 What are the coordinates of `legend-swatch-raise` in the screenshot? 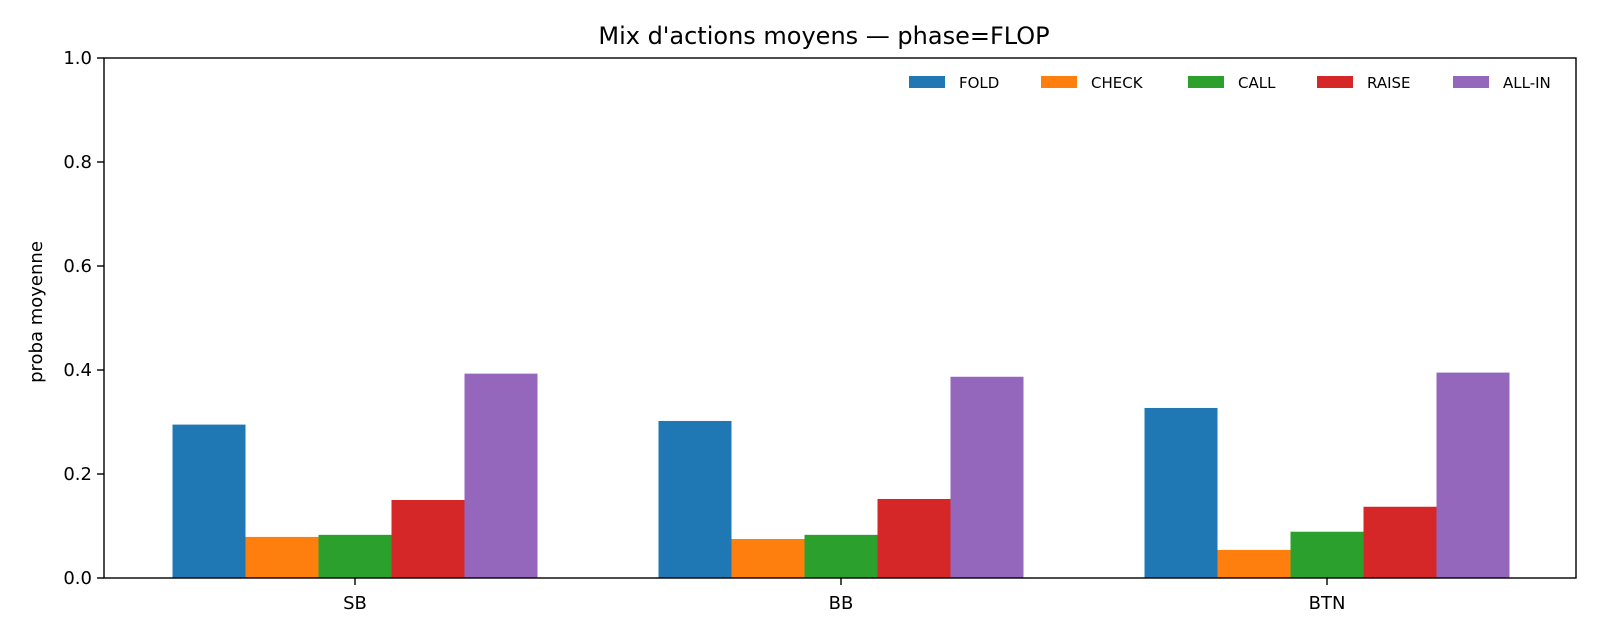 It's located at (1335, 82).